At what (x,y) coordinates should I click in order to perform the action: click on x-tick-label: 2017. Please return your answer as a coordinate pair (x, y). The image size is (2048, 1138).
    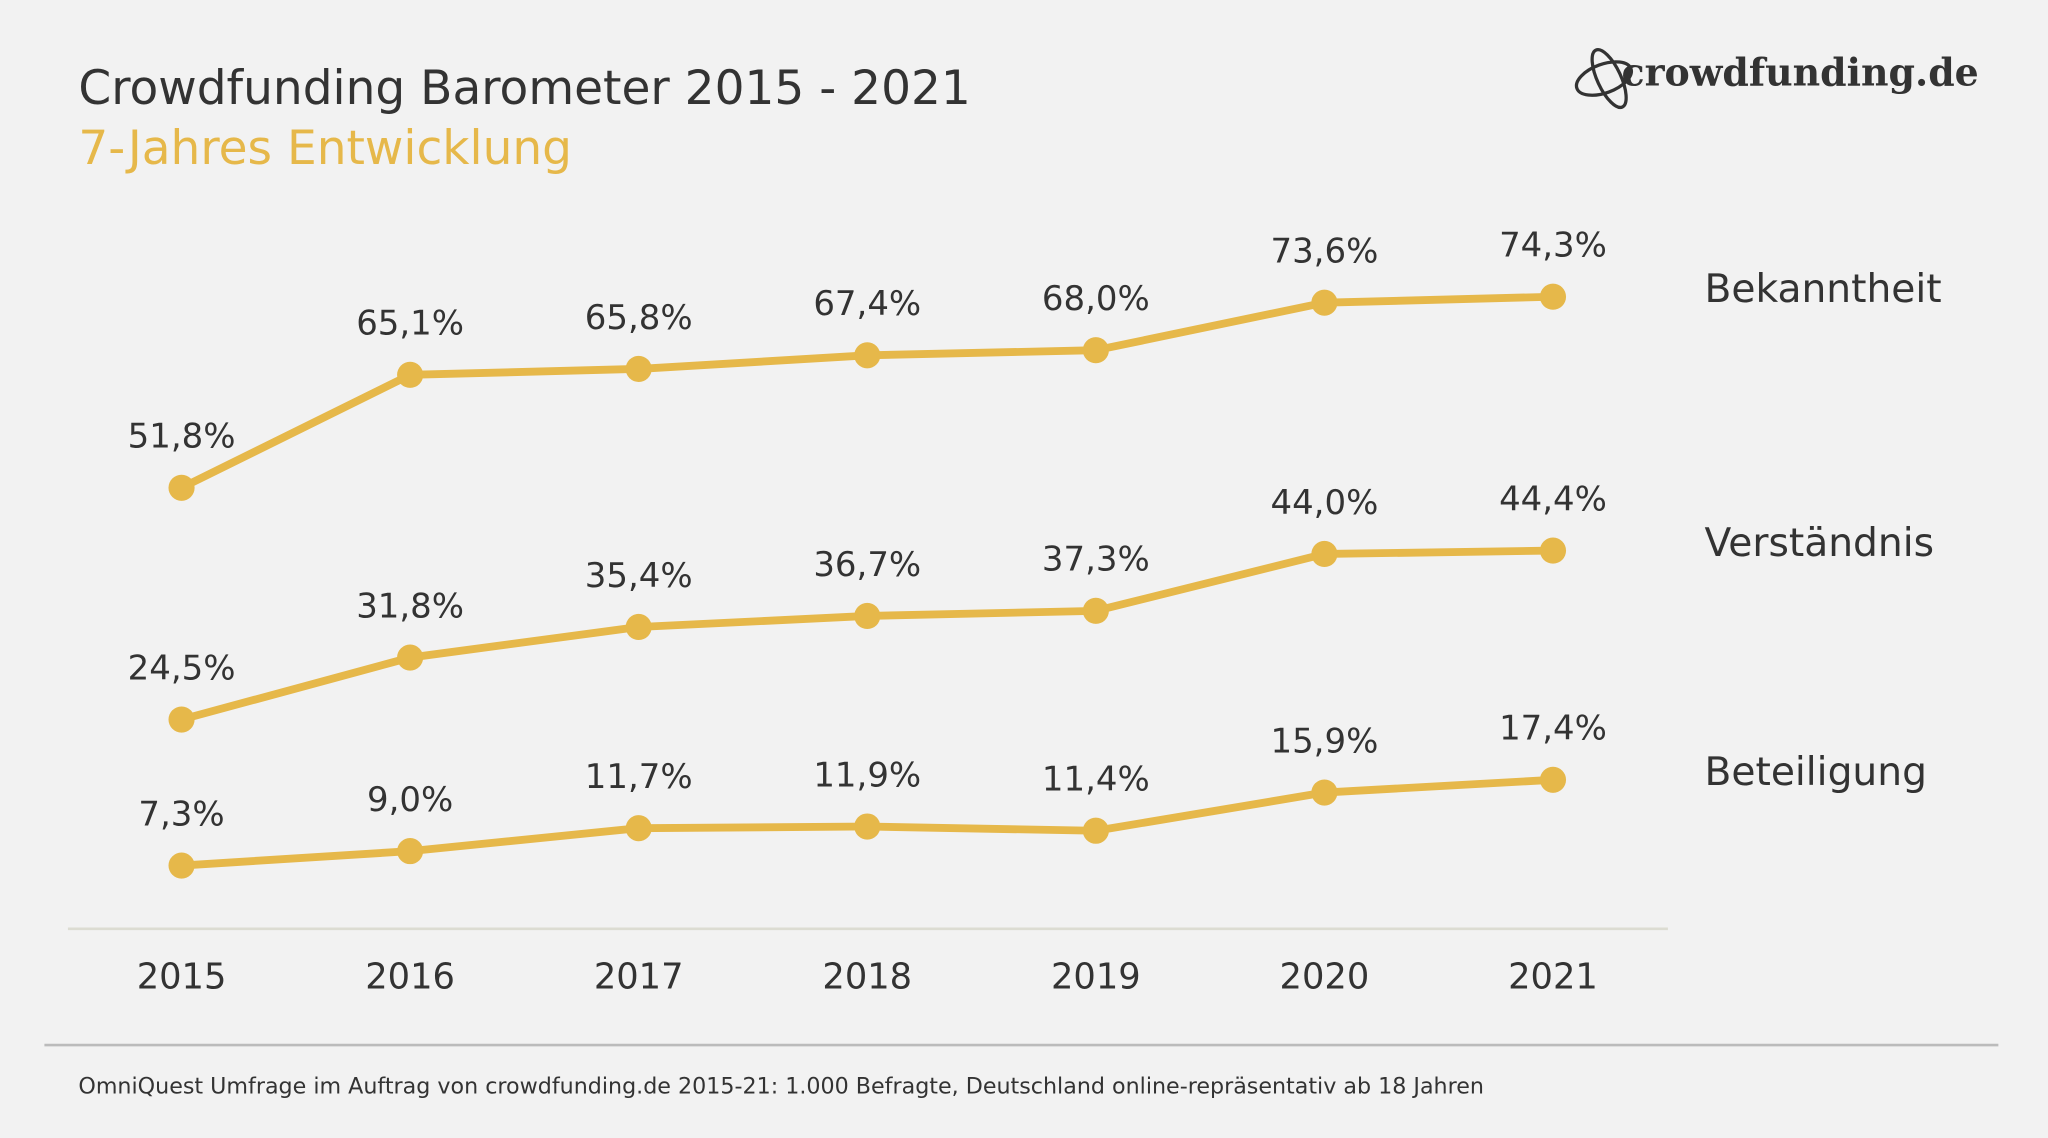
    Looking at the image, I should click on (639, 976).